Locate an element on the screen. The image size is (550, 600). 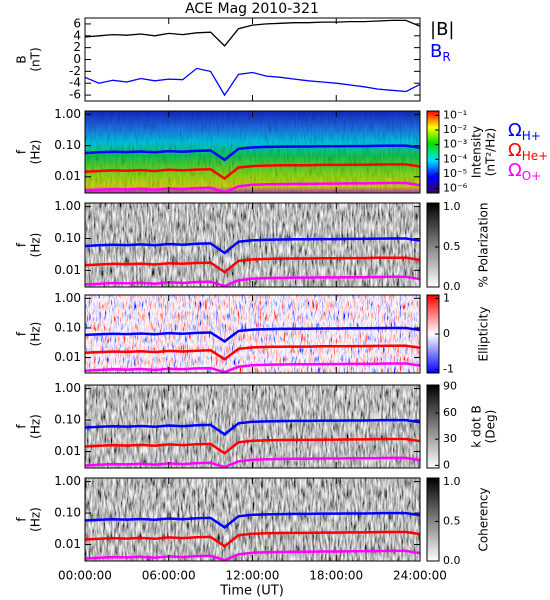
legend-entry: ΩH+ is located at coordinates (524, 131).